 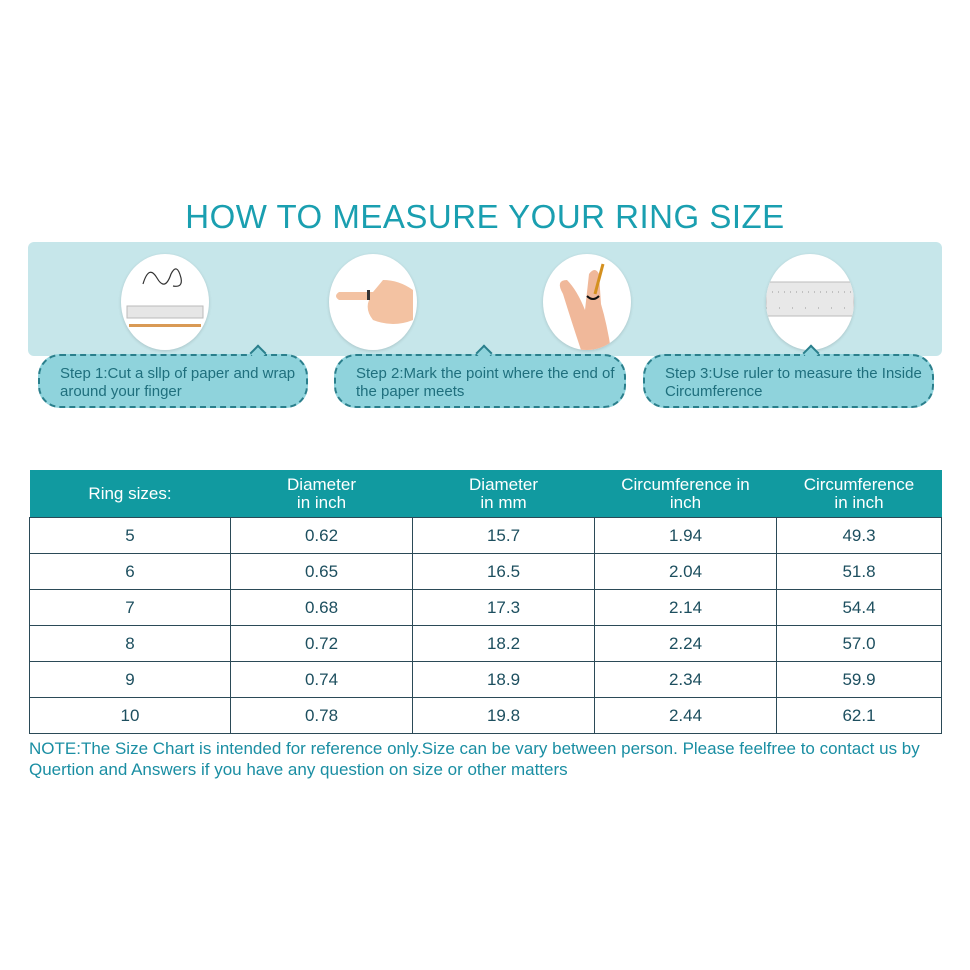 What do you see at coordinates (859, 535) in the screenshot?
I see `table-cell: 49.3` at bounding box center [859, 535].